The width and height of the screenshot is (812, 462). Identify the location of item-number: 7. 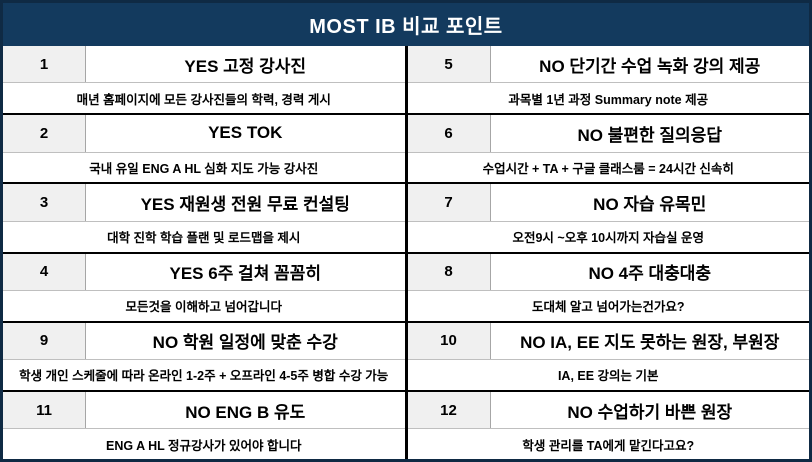
(449, 202).